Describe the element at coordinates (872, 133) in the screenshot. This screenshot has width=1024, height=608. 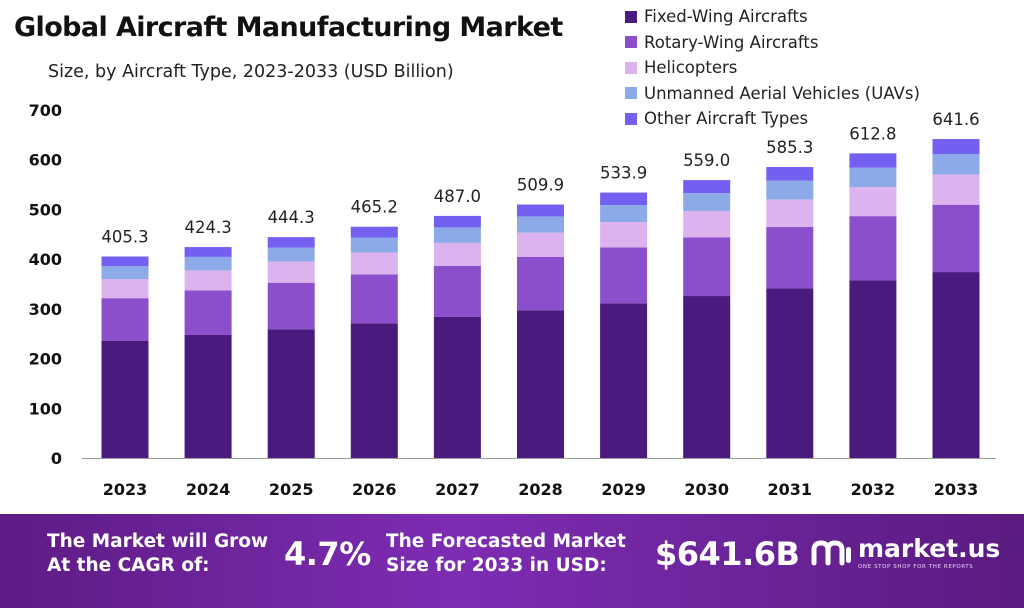
I see `total-label-2032: 612.8` at that location.